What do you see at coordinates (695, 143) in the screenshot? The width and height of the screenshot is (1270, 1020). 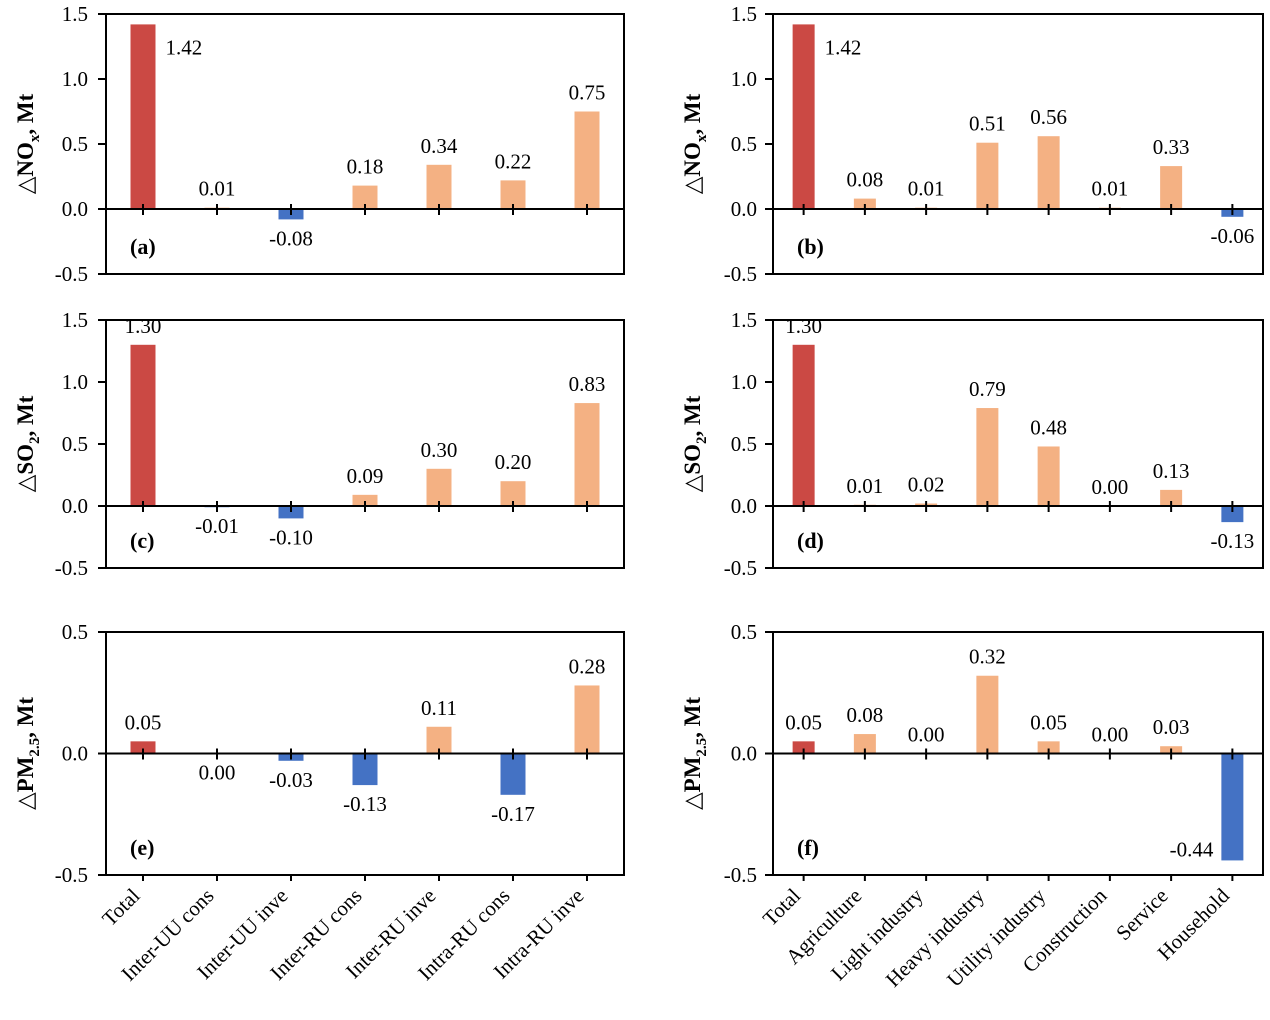 I see `y-axis-title: △NOx, Mt` at bounding box center [695, 143].